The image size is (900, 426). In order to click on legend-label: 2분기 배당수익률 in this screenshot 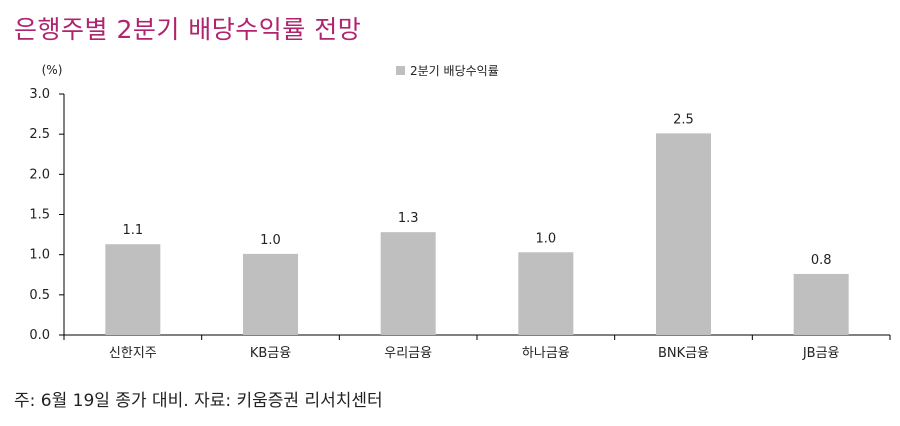, I will do `click(454, 71)`.